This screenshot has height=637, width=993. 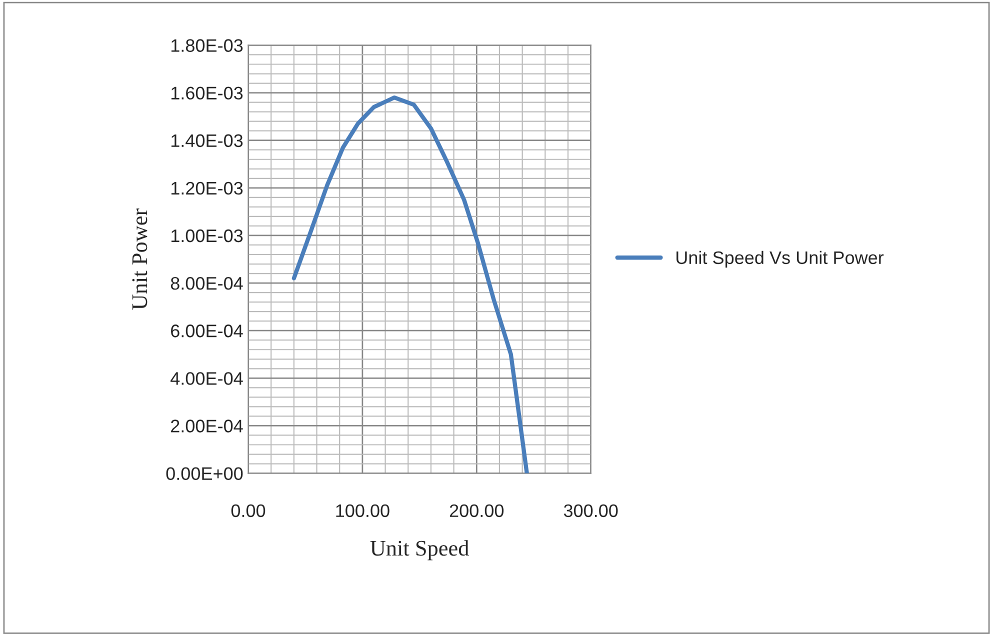 What do you see at coordinates (206, 378) in the screenshot?
I see `y-tick-label: 4.00E-04` at bounding box center [206, 378].